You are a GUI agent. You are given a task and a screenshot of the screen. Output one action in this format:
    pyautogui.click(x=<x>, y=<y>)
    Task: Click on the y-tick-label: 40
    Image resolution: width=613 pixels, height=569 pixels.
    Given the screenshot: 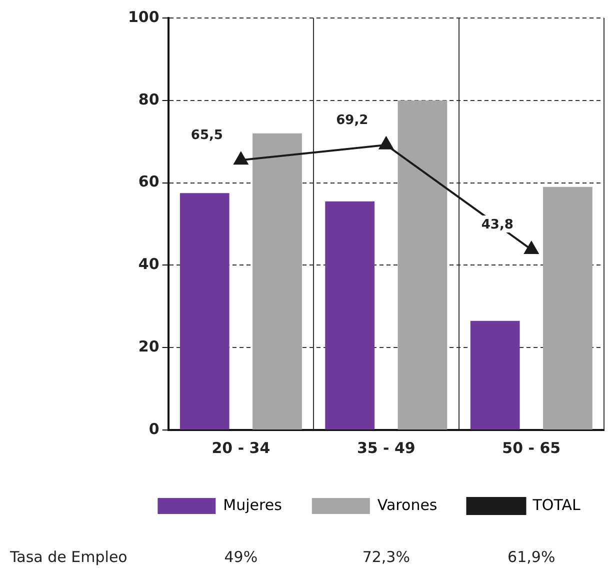 What is the action you would take?
    pyautogui.click(x=149, y=264)
    